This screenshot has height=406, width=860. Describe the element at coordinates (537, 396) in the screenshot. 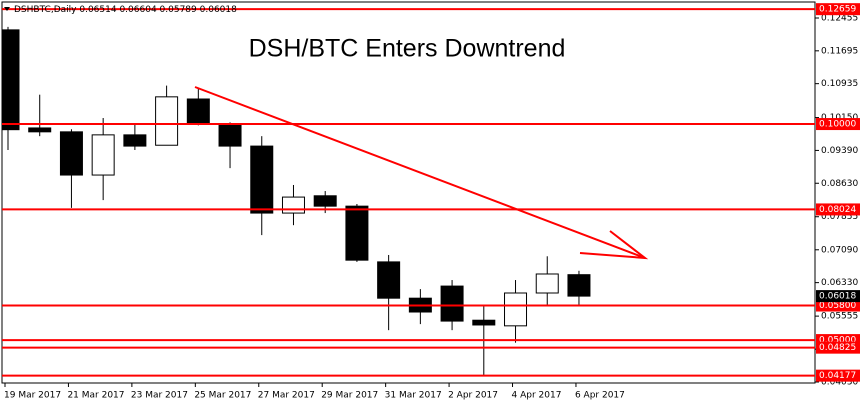

I see `x-tick-label: 4 Apr 2017` at that location.